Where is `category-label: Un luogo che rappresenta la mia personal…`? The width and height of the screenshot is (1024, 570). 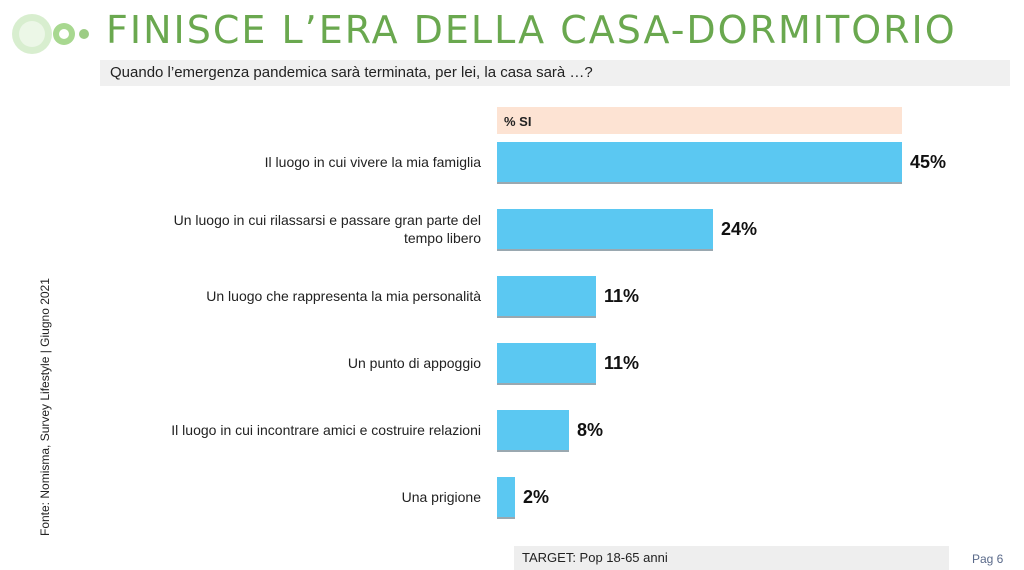 category-label: Un luogo che rappresenta la mia personal… is located at coordinates (343, 296).